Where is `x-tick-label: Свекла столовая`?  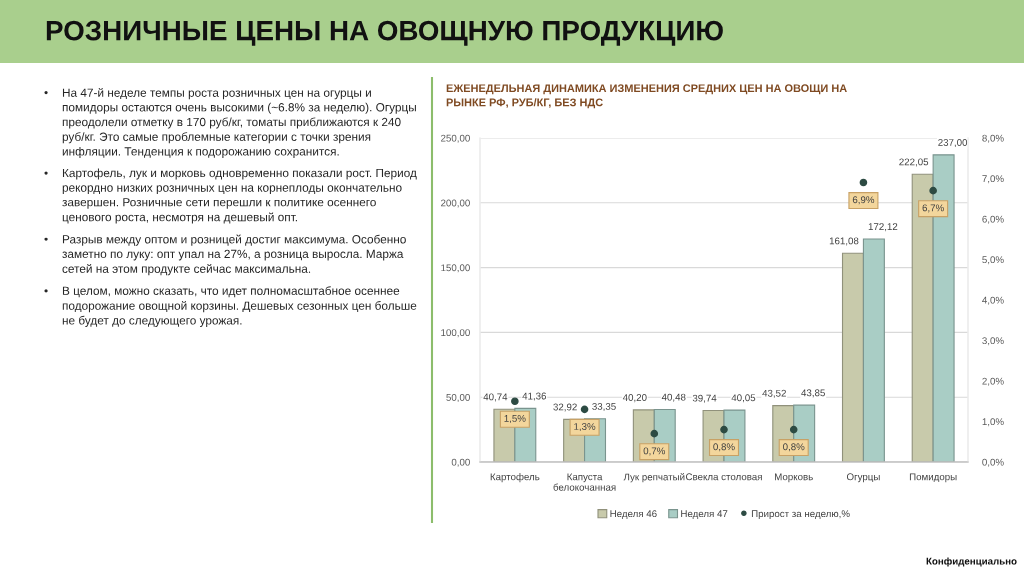 x-tick-label: Свекла столовая is located at coordinates (724, 477).